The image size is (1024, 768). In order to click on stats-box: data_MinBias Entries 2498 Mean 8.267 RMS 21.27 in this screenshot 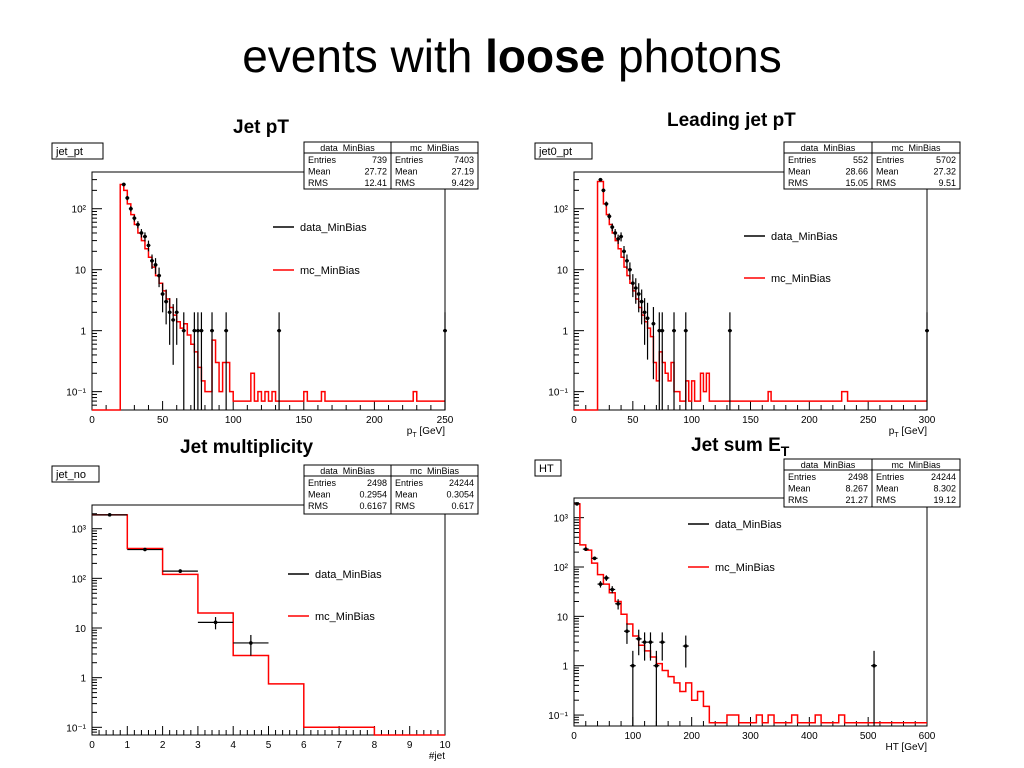, I will do `click(828, 483)`.